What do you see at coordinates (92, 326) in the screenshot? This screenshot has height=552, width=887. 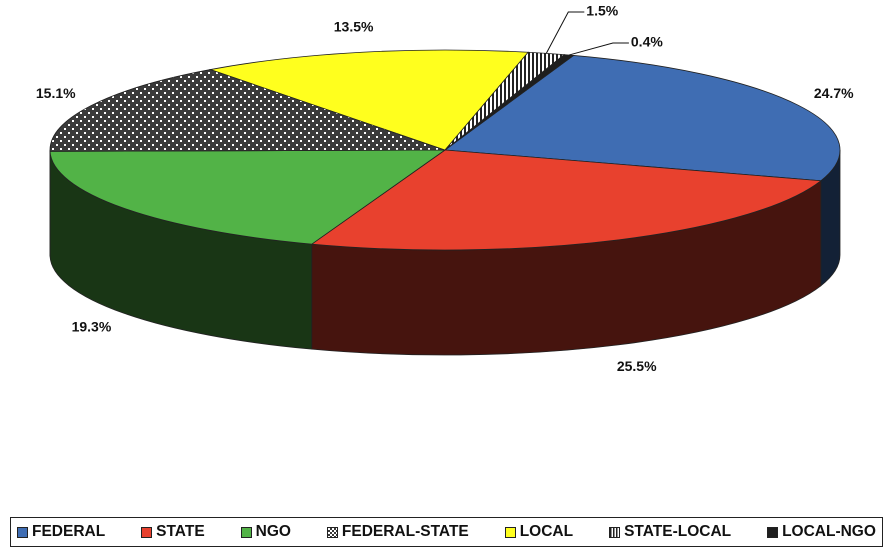 I see `data-label: 19.3%` at bounding box center [92, 326].